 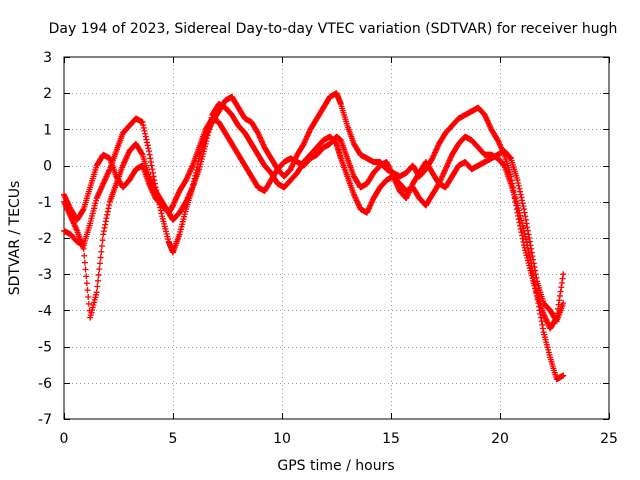 What do you see at coordinates (45, 275) in the screenshot?
I see `y-tick-label: -3` at bounding box center [45, 275].